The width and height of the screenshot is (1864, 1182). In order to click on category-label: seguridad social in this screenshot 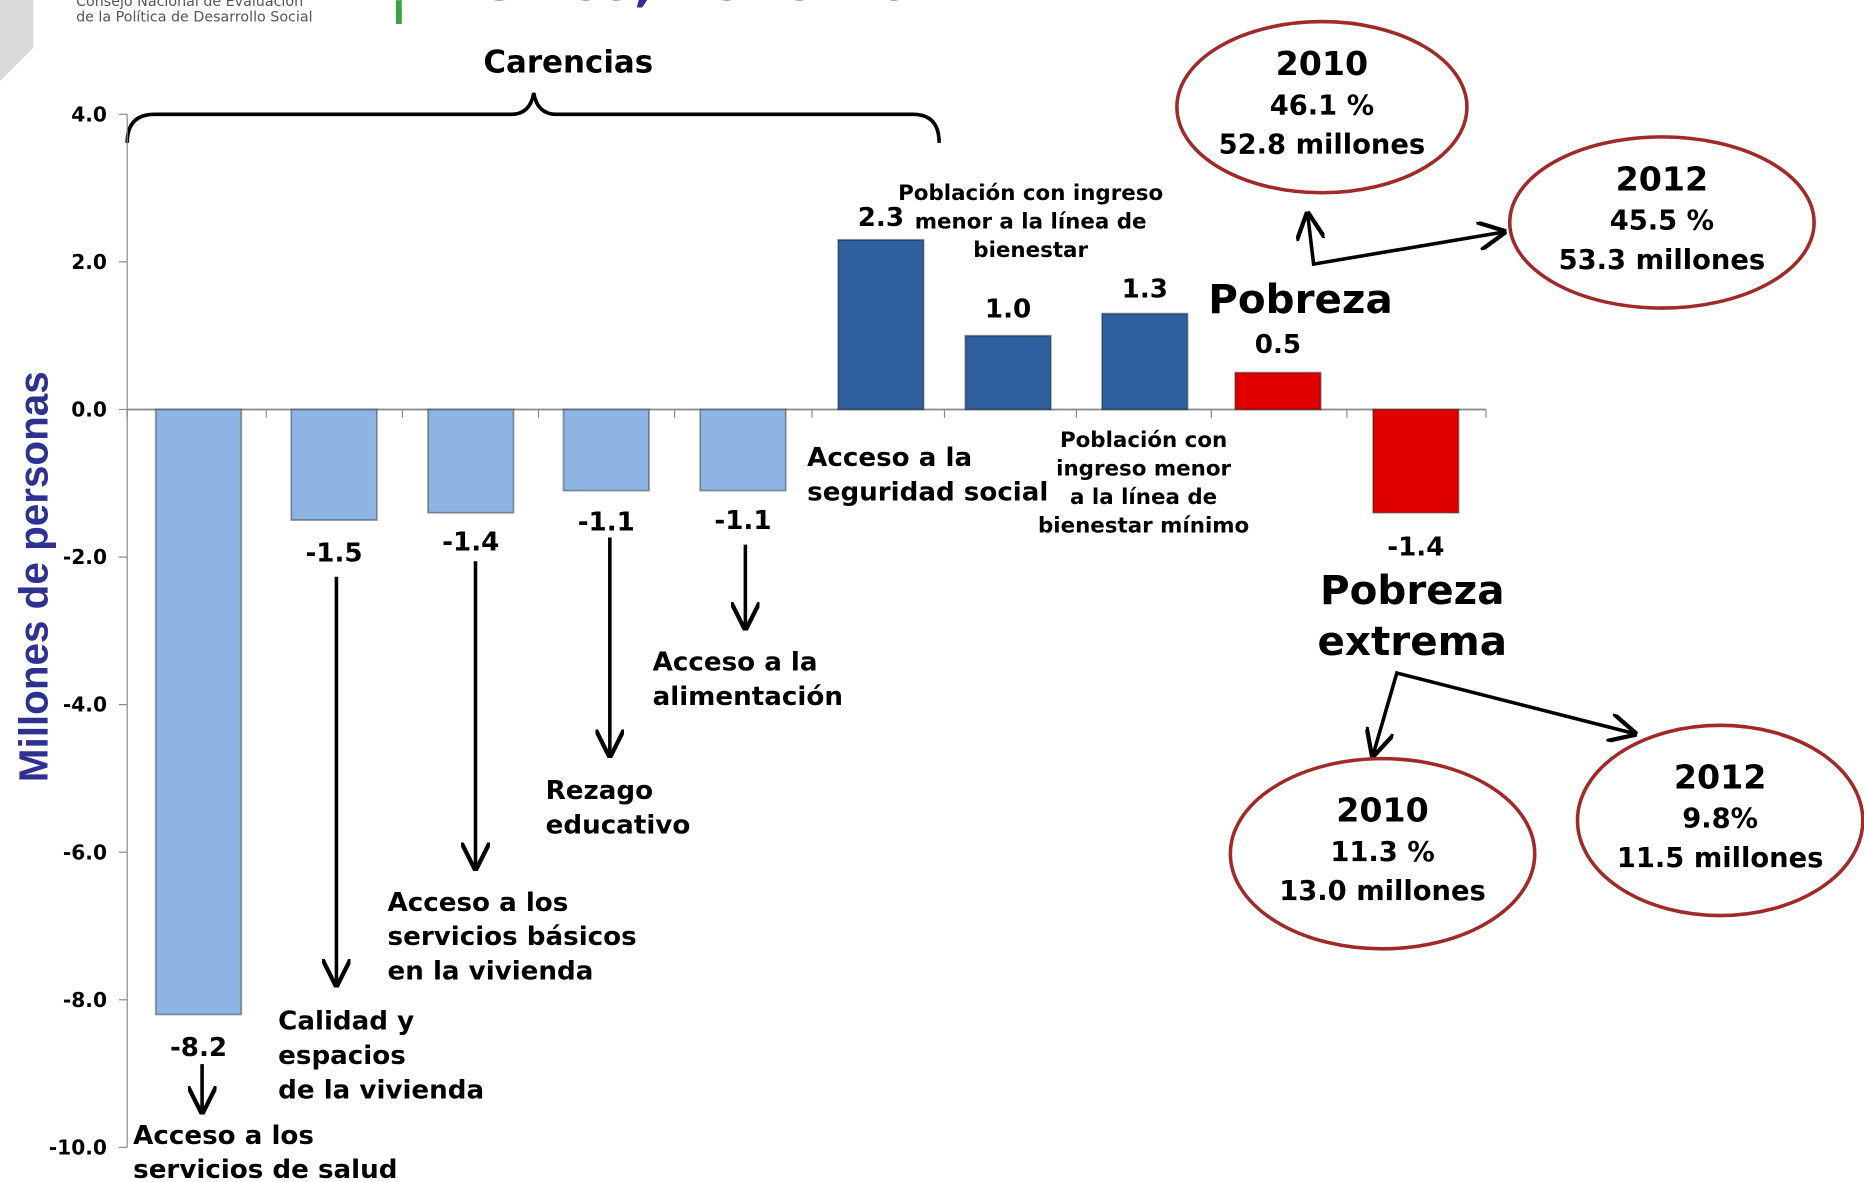, I will do `click(927, 493)`.